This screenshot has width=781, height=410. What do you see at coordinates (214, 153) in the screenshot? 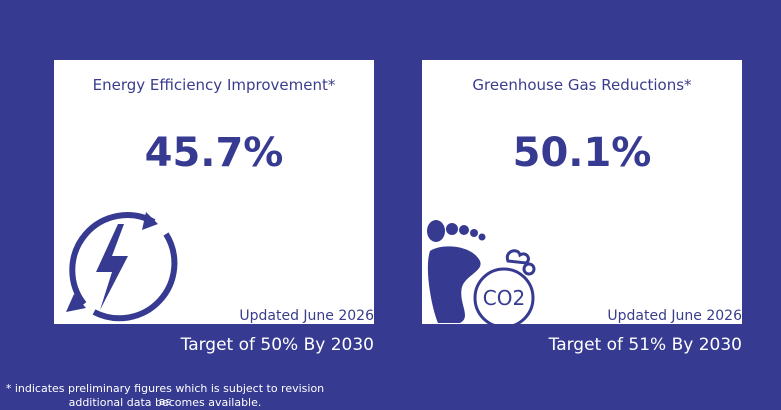
I see `card-value: 45.7%` at bounding box center [214, 153].